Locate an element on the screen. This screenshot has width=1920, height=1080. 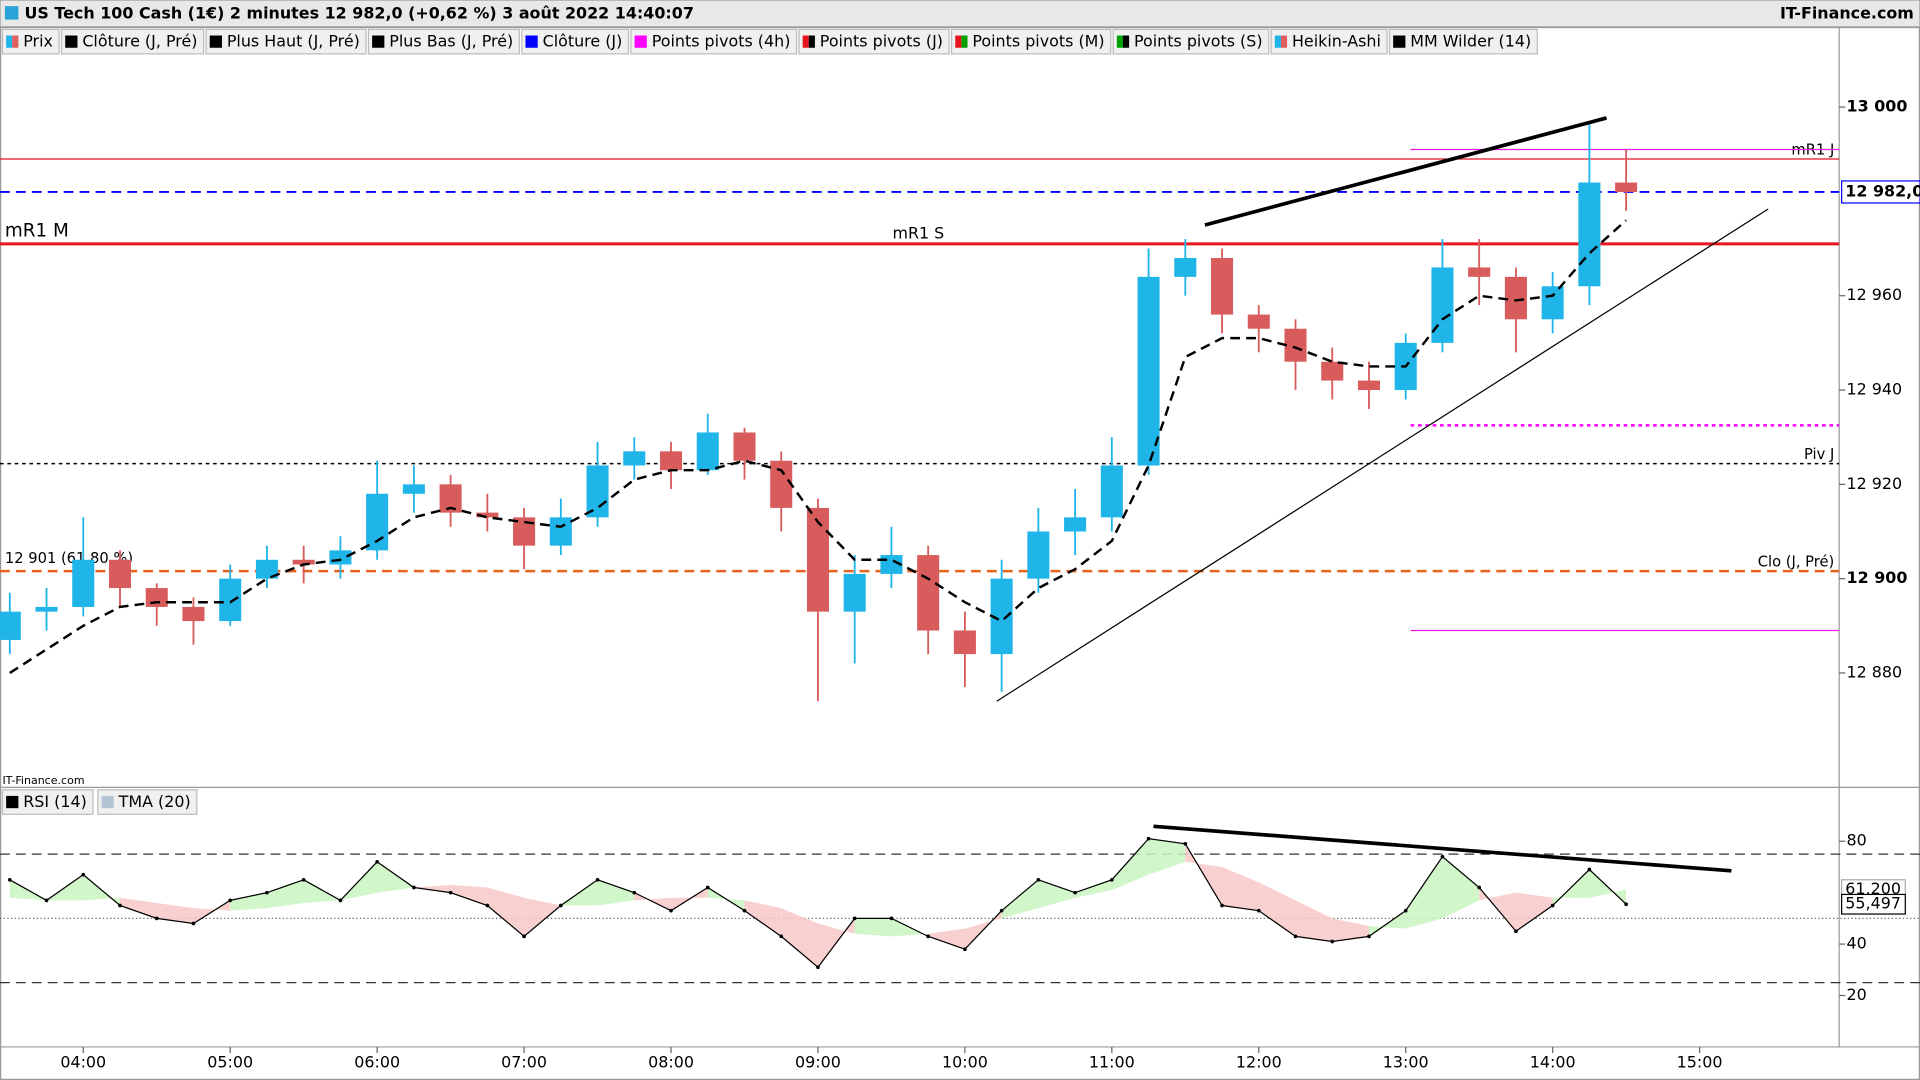
legend-label: Points pivots (M) is located at coordinates (1038, 41).